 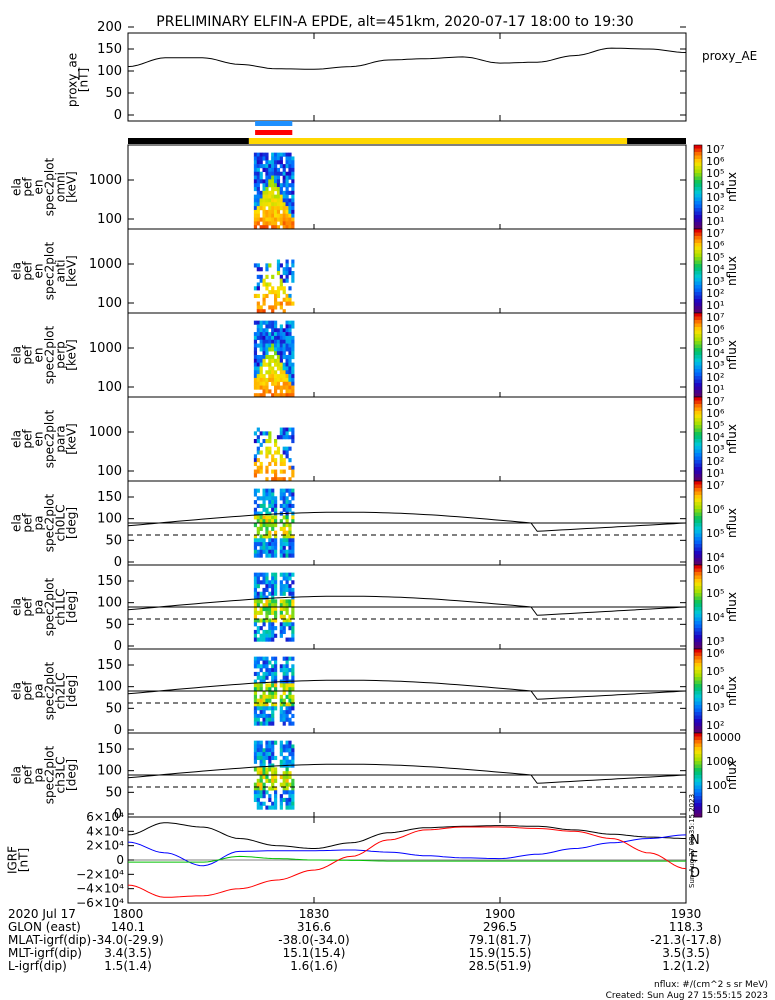 What do you see at coordinates (715, 461) in the screenshot?
I see `colorbar-tick: 10²` at bounding box center [715, 461].